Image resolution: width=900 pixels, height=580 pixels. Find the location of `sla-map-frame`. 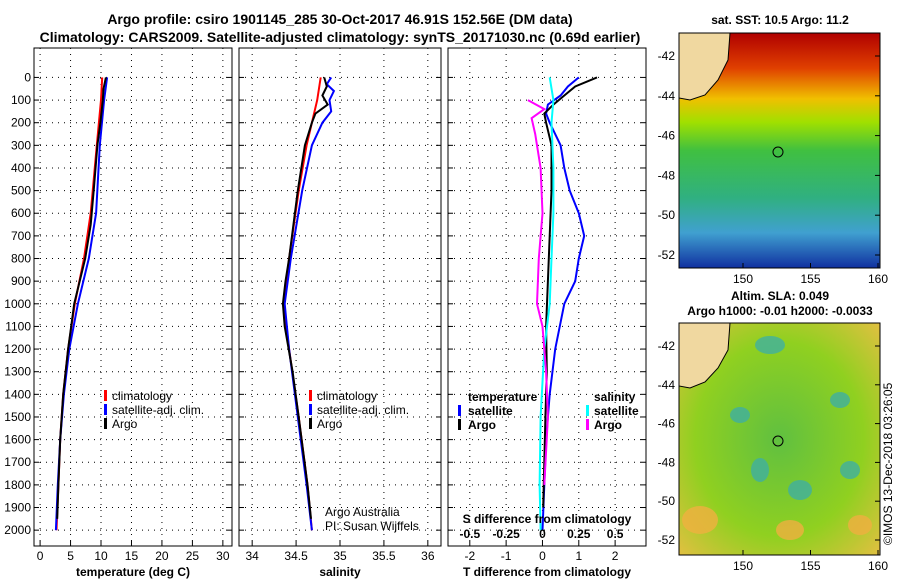

sla-map-frame is located at coordinates (779, 439).